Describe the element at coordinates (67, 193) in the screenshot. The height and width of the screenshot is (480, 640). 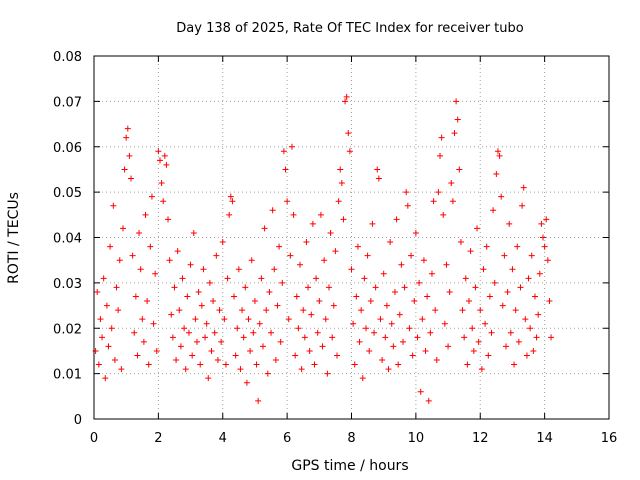
I see `y-tick-label: 0.05` at that location.